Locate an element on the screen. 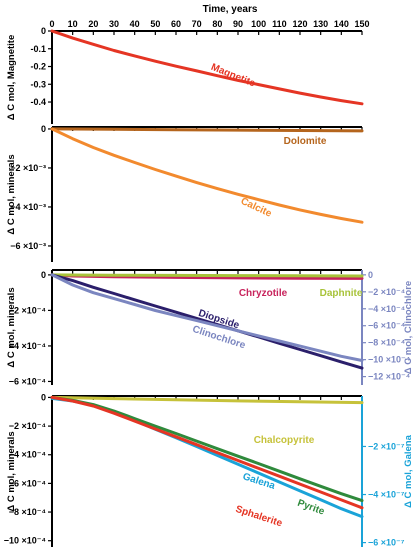 The width and height of the screenshot is (419, 555). series-line-chalcopyrite is located at coordinates (207, 400).